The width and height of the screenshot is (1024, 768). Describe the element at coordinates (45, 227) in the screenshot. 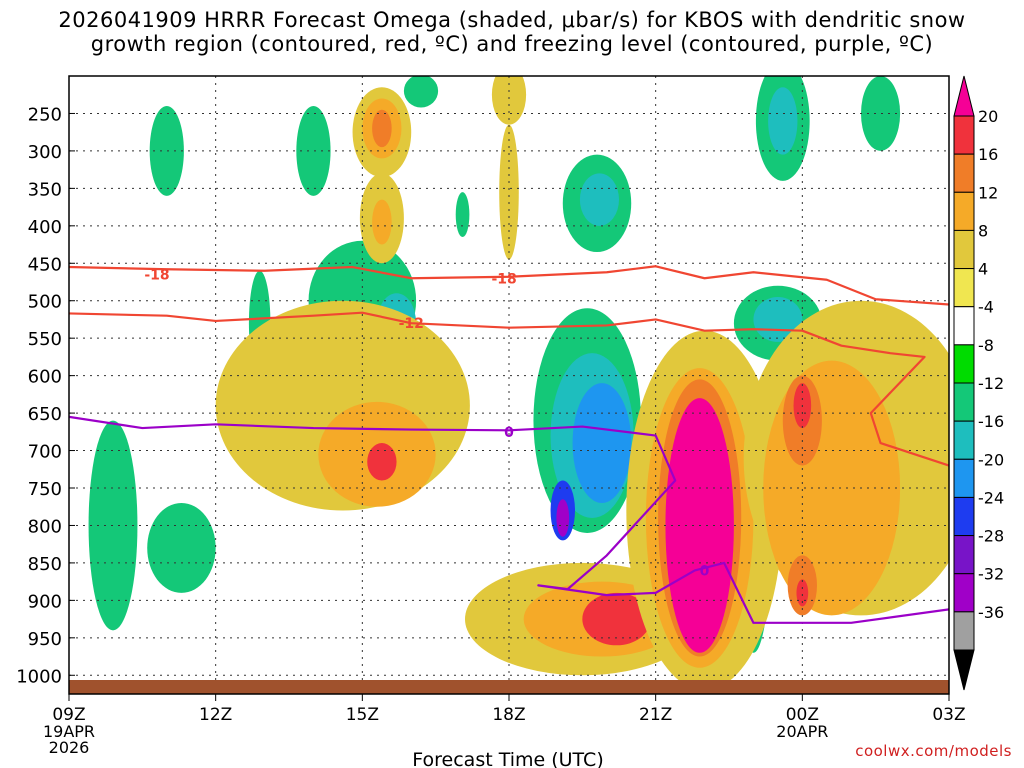

I see `y-tick-label-400: 400` at that location.